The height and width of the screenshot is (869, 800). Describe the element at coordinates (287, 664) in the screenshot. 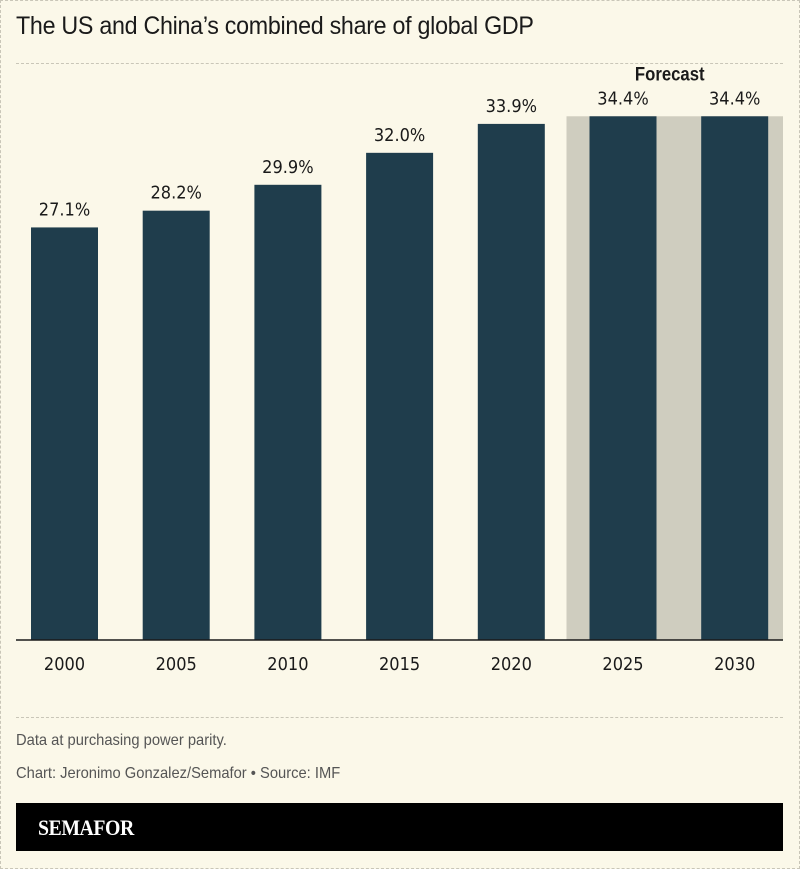

I see `x-tick-label: 2010` at that location.